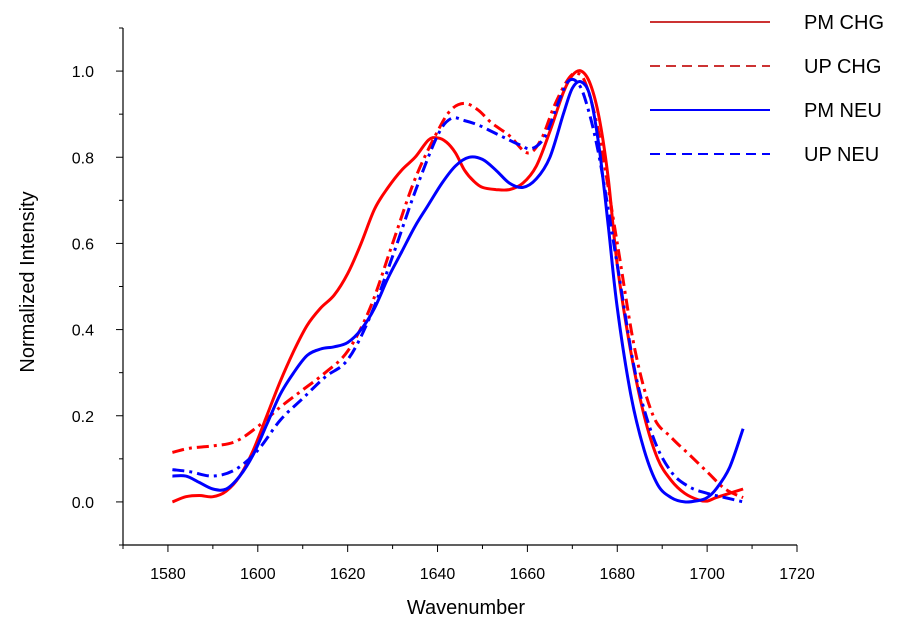 This screenshot has width=909, height=623. I want to click on y-axis-title: Normalized Intensity, so click(28, 281).